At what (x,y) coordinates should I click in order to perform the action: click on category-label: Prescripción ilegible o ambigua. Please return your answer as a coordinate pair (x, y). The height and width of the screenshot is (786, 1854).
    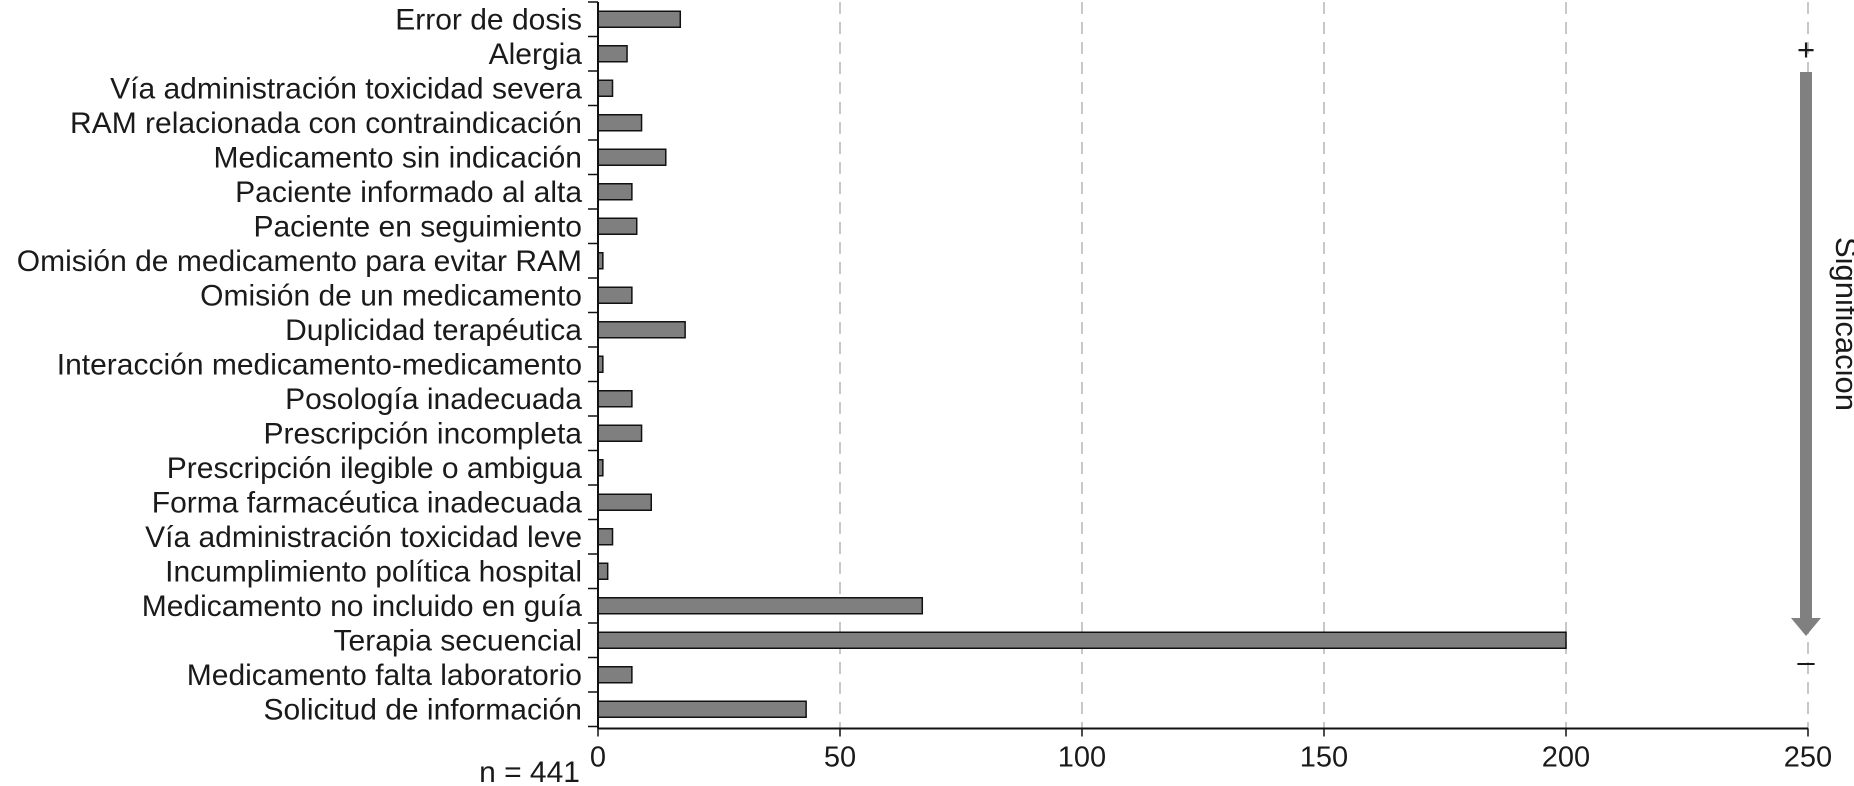
    Looking at the image, I should click on (375, 468).